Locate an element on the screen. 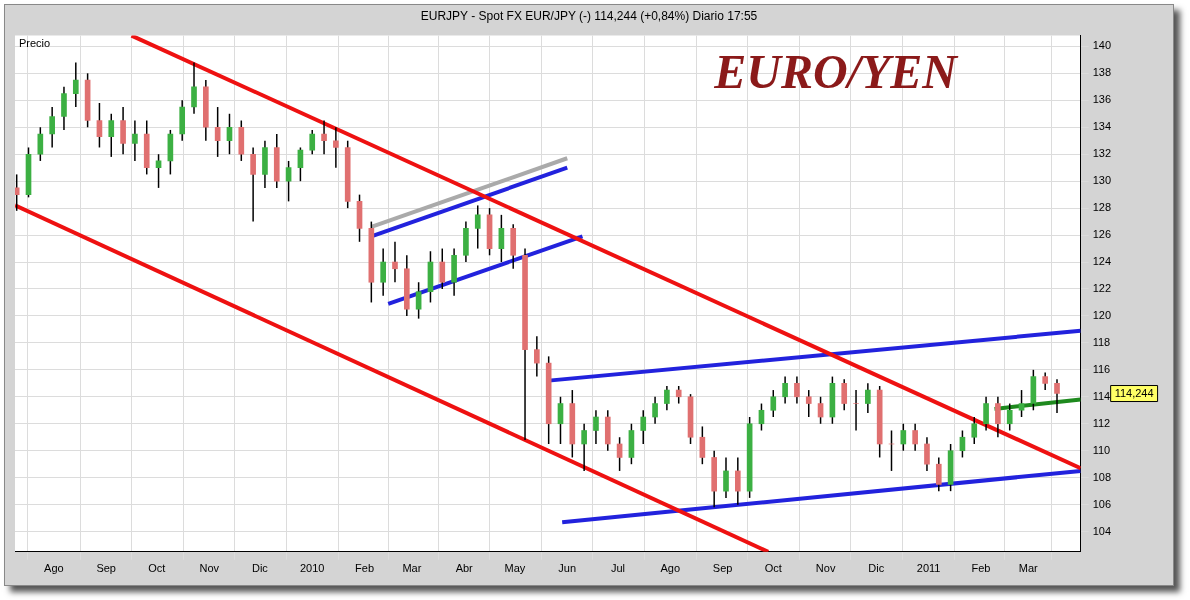 Image resolution: width=1190 pixels, height=600 pixels. x-tick-label: Jul is located at coordinates (617, 568).